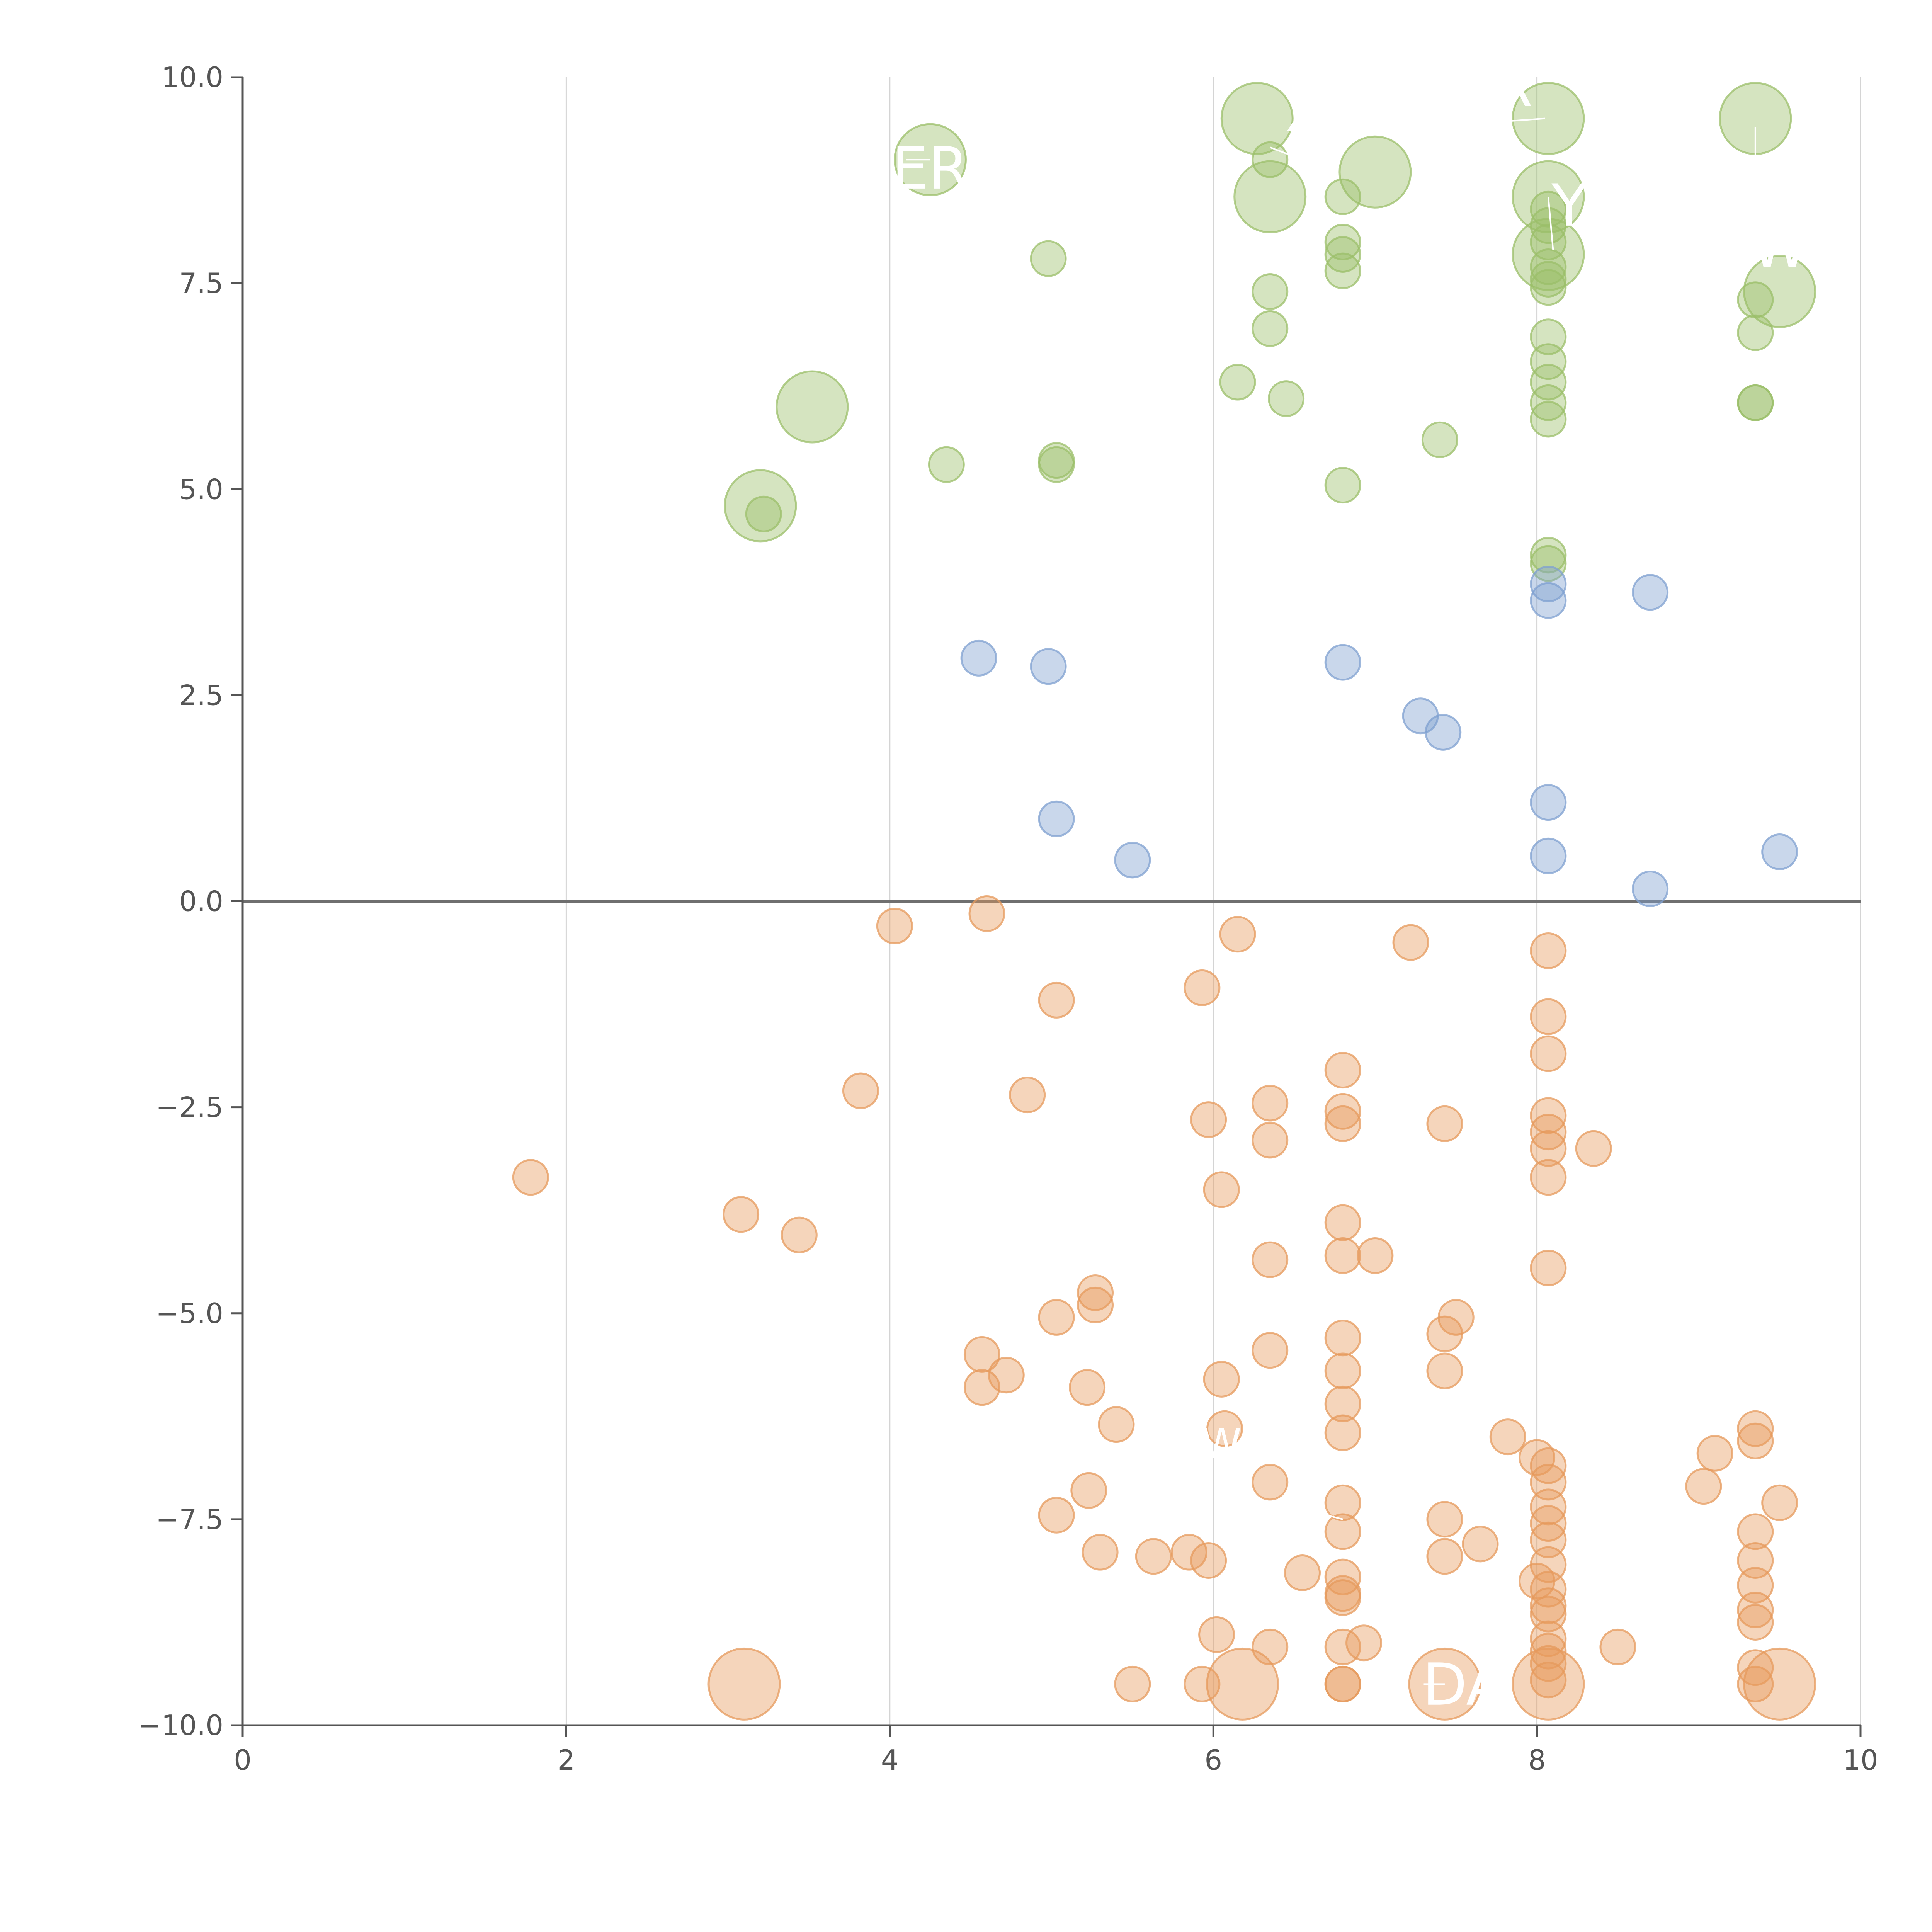 The height and width of the screenshot is (1932, 1932). What do you see at coordinates (1213, 1760) in the screenshot?
I see `x-tick-label-3: 6` at bounding box center [1213, 1760].